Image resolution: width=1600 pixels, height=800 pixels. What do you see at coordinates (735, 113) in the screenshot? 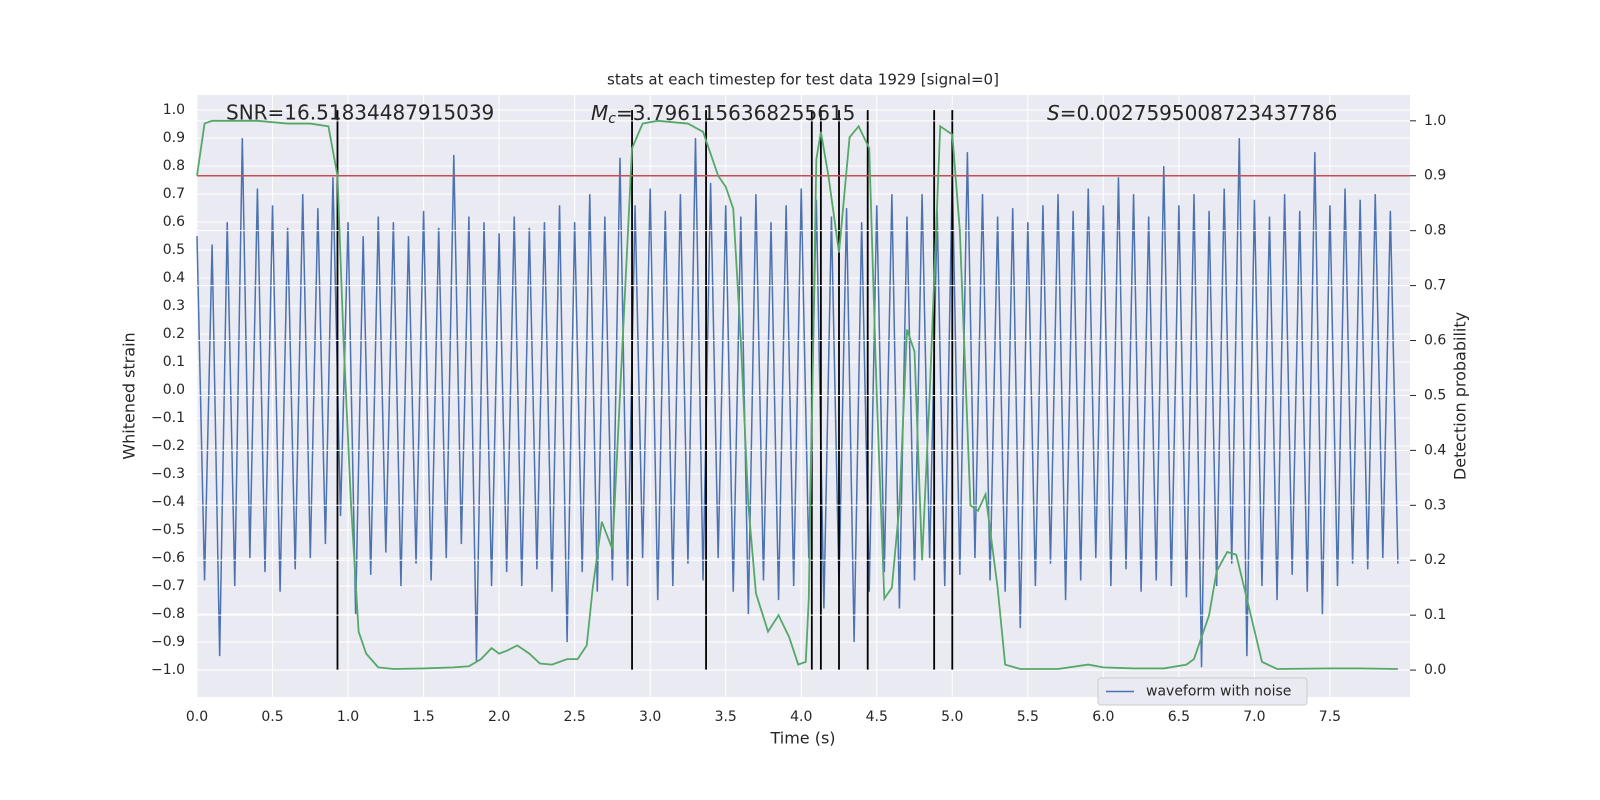
I see `annotation-text: =3.7961156368255615` at bounding box center [735, 113].